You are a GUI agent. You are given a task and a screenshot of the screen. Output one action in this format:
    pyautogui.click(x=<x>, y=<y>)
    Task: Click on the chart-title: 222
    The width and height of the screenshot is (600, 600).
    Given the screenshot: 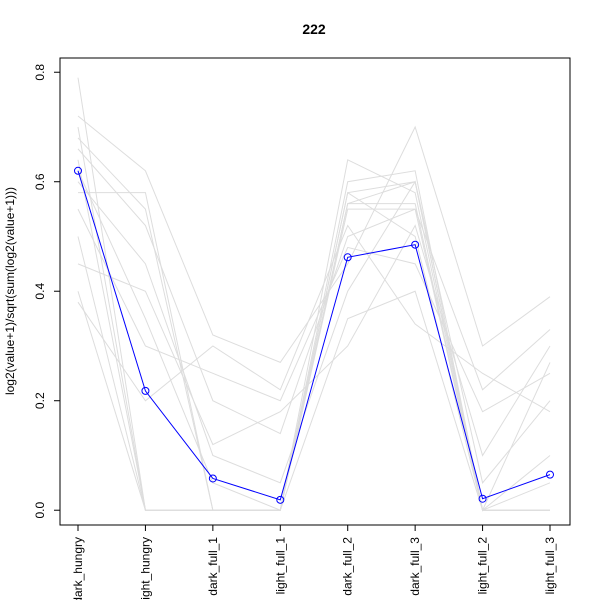 What is the action you would take?
    pyautogui.click(x=314, y=29)
    